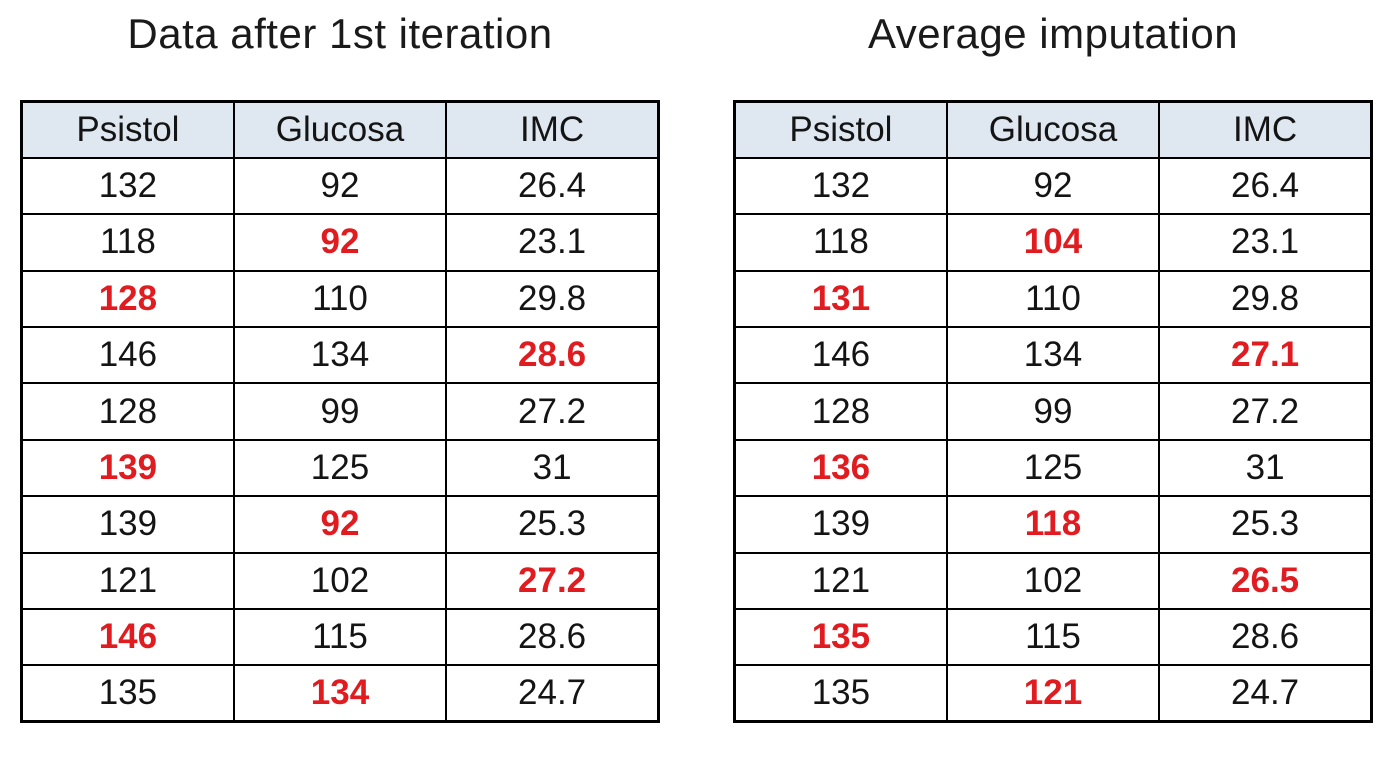 The image size is (1391, 765). Describe the element at coordinates (840, 468) in the screenshot. I see `table-cell-imputed-value: 136` at that location.